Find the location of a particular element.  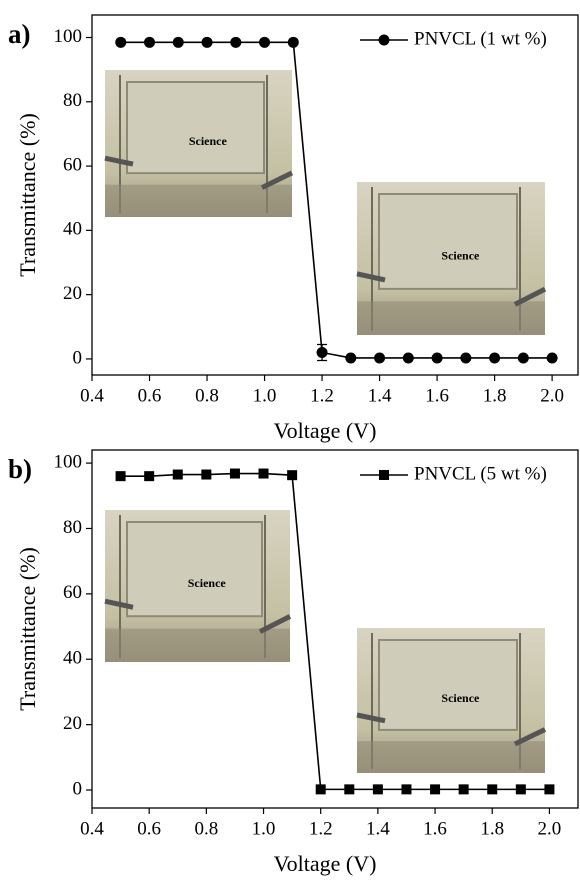

panel-label: b) is located at coordinates (20, 469).